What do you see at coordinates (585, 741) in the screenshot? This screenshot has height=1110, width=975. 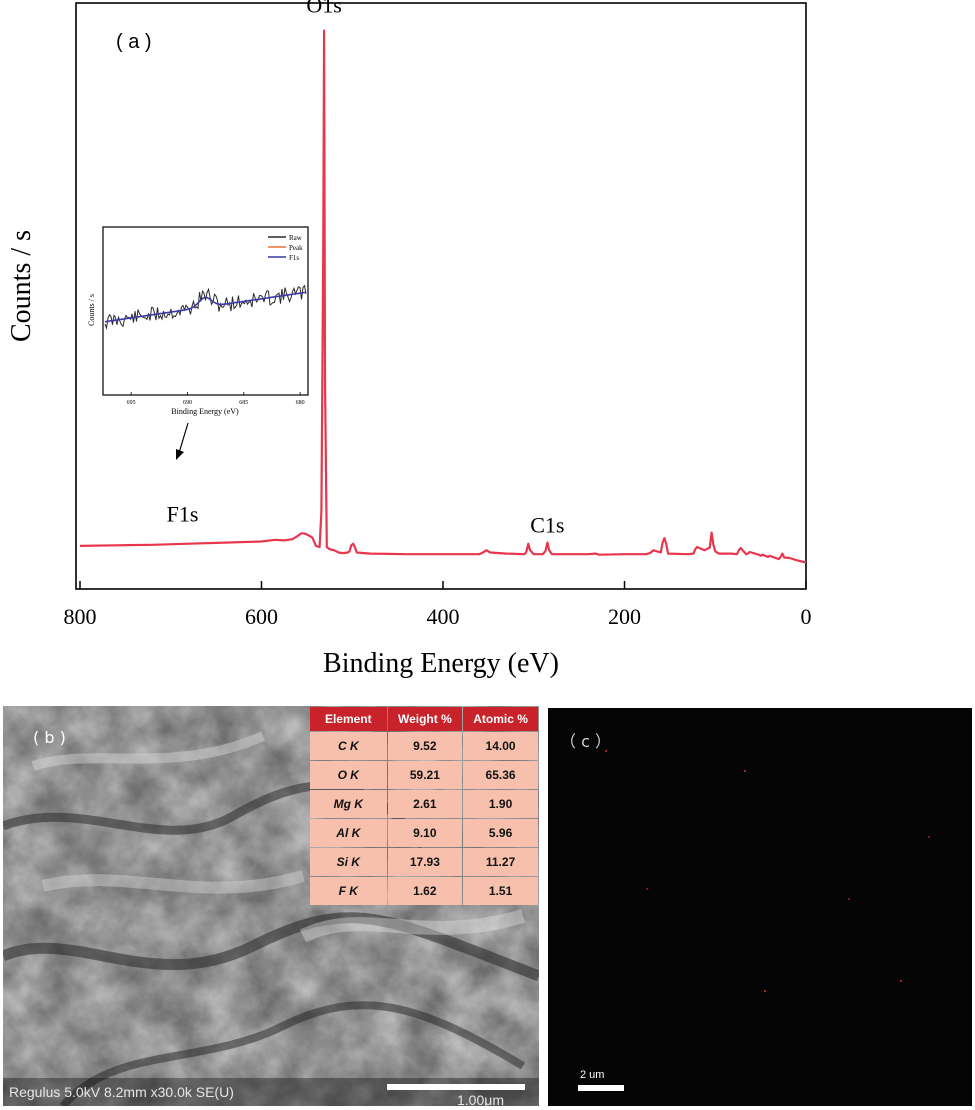 I see `panel-c-label: （ c ）` at bounding box center [585, 741].